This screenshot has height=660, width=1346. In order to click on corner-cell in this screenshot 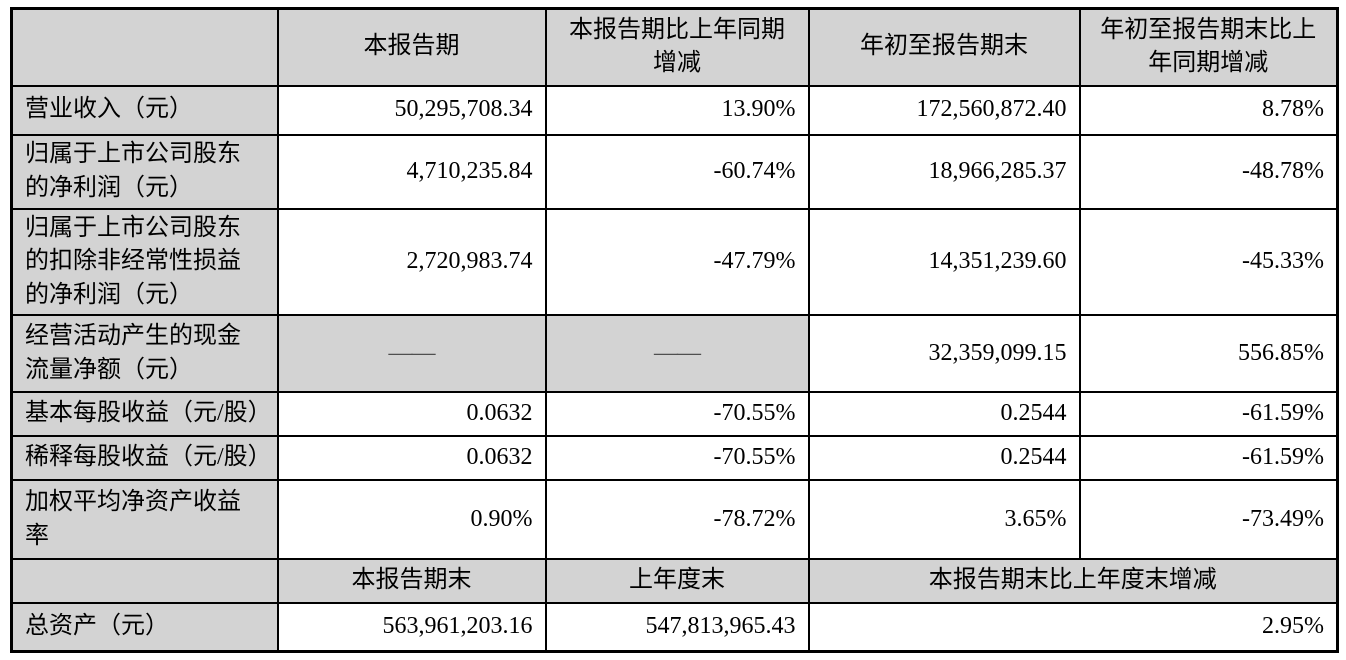, I will do `click(144, 47)`.